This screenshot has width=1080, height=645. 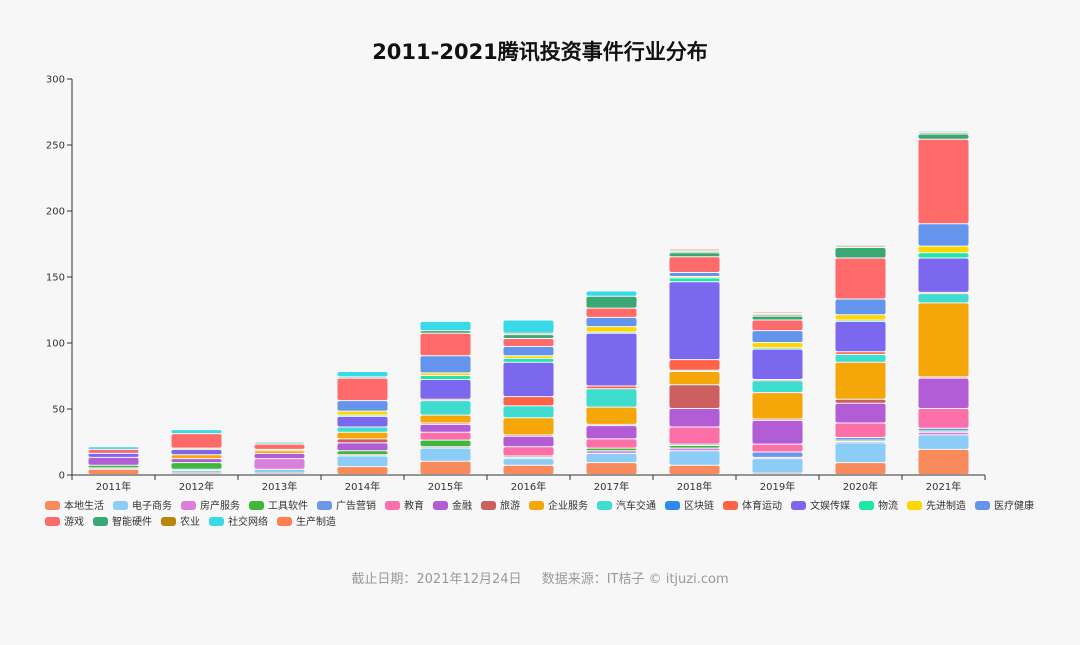 What do you see at coordinates (414, 506) in the screenshot?
I see `legend-label: 教育` at bounding box center [414, 506].